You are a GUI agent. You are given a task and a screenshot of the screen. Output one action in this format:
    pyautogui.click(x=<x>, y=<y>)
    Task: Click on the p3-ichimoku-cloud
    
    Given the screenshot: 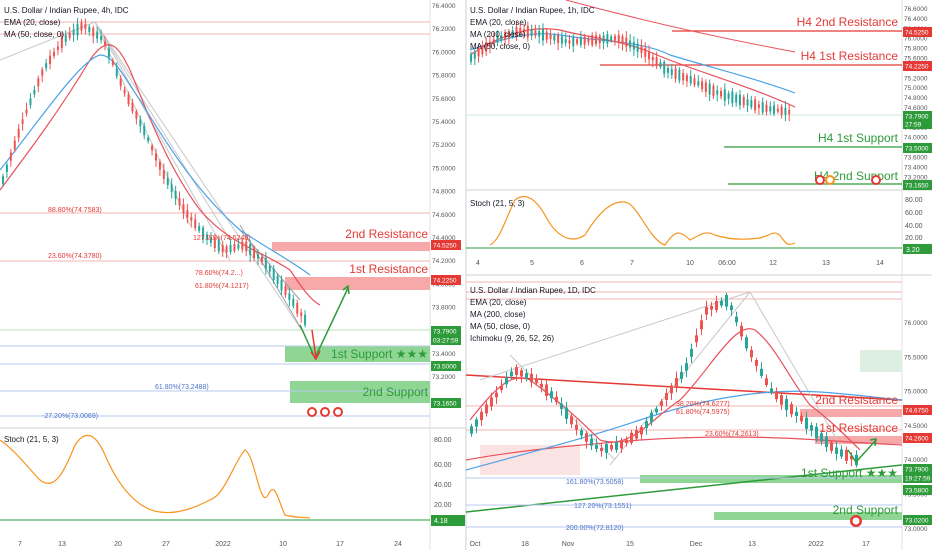 What is the action you would take?
    pyautogui.click(x=530, y=460)
    